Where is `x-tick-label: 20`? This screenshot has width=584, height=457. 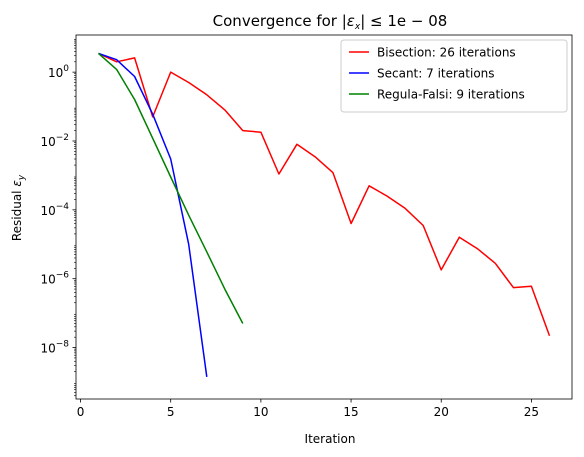 x-tick-label: 20 is located at coordinates (441, 412).